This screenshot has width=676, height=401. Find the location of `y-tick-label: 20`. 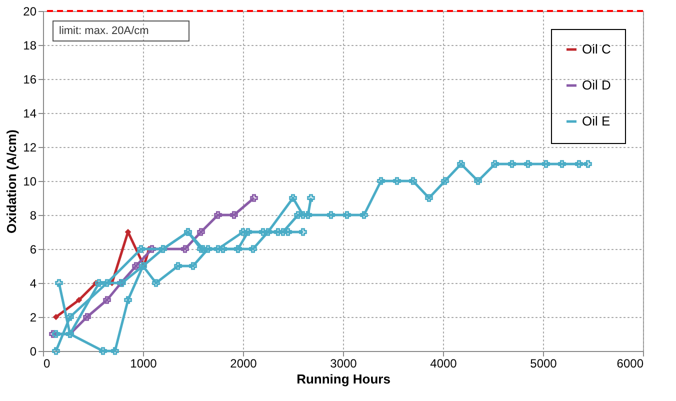

y-tick-label: 20 is located at coordinates (30, 11).